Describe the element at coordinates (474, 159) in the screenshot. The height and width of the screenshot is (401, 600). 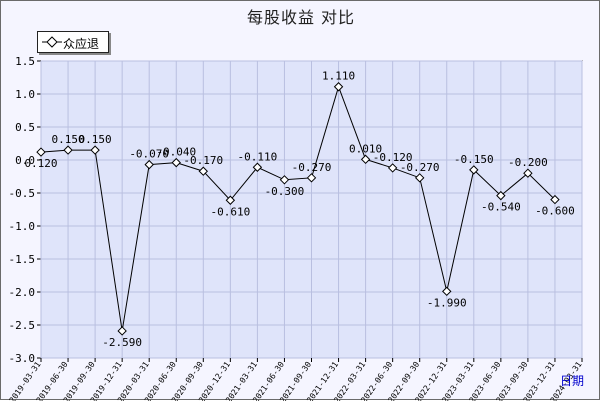
I see `data-label: -0.150` at that location.